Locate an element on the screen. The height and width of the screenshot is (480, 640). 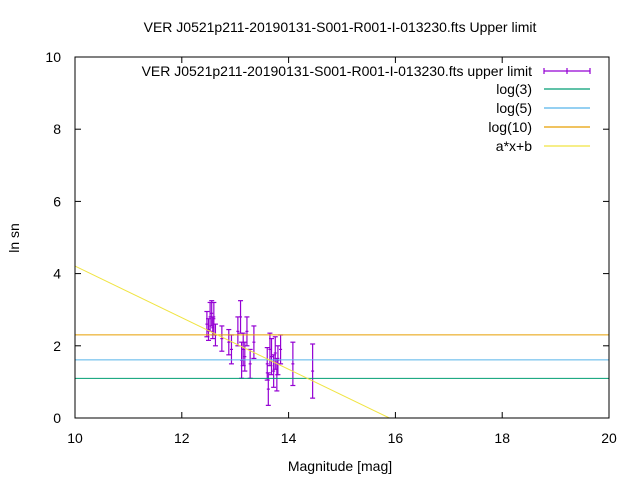
x-tick-label: 18 is located at coordinates (502, 438).